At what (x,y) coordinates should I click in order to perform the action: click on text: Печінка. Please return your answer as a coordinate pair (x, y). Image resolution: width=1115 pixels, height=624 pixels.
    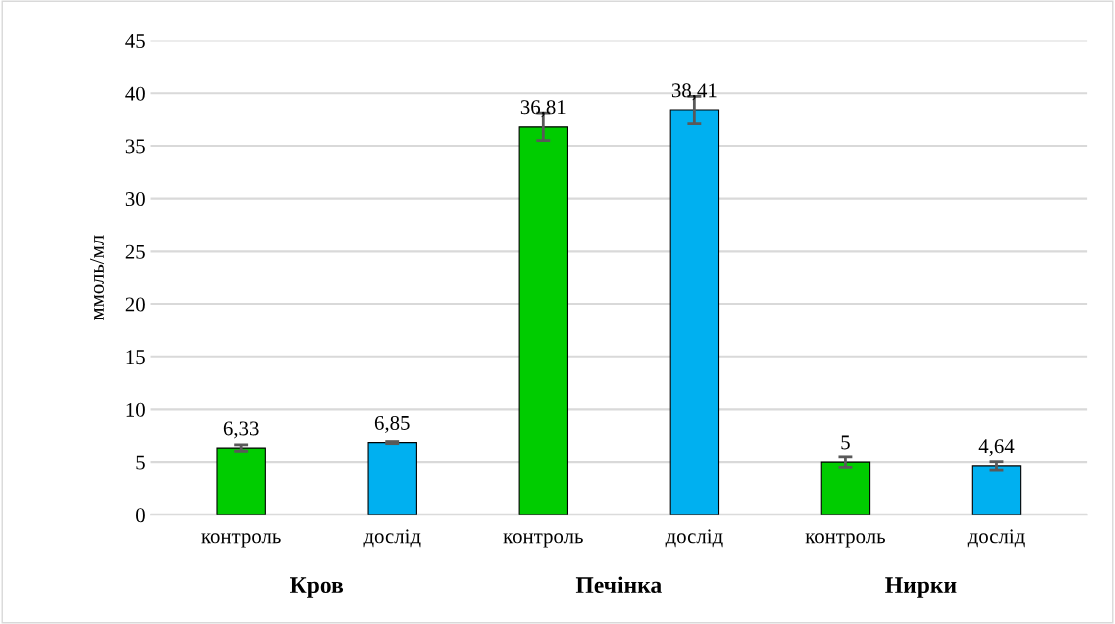
    Looking at the image, I should click on (618, 585).